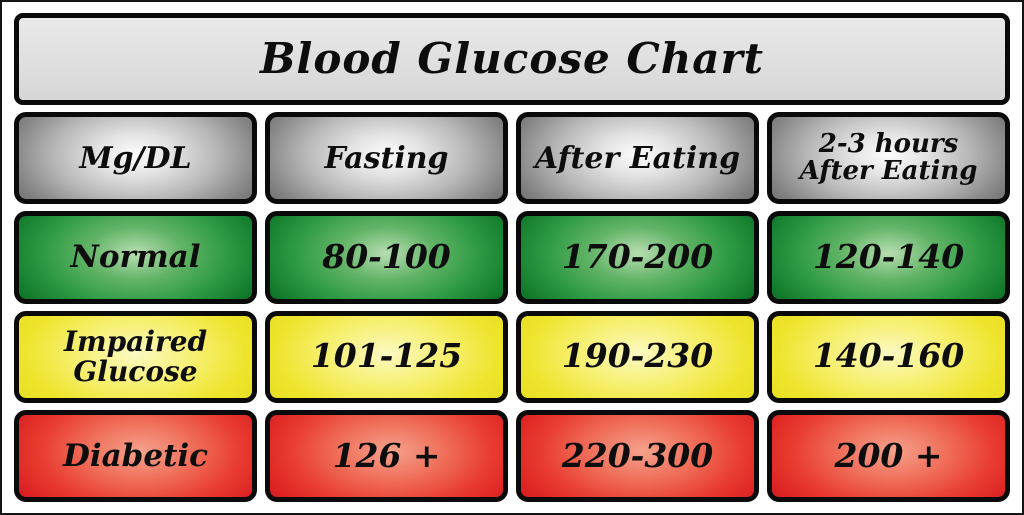 The image size is (1024, 515). I want to click on cell-impaired-after-eating: 190-230, so click(637, 356).